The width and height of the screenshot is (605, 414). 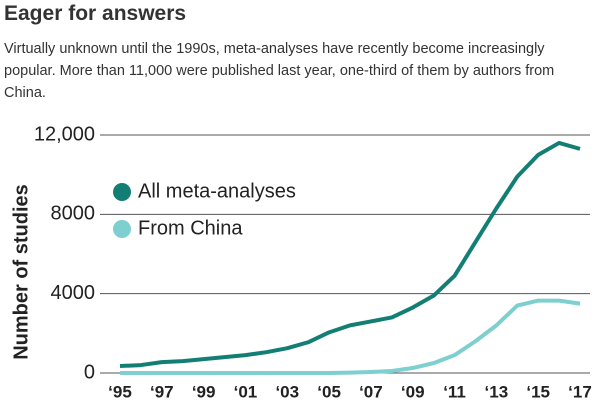 What do you see at coordinates (371, 391) in the screenshot?
I see `x-tick-label: ‘07` at bounding box center [371, 391].